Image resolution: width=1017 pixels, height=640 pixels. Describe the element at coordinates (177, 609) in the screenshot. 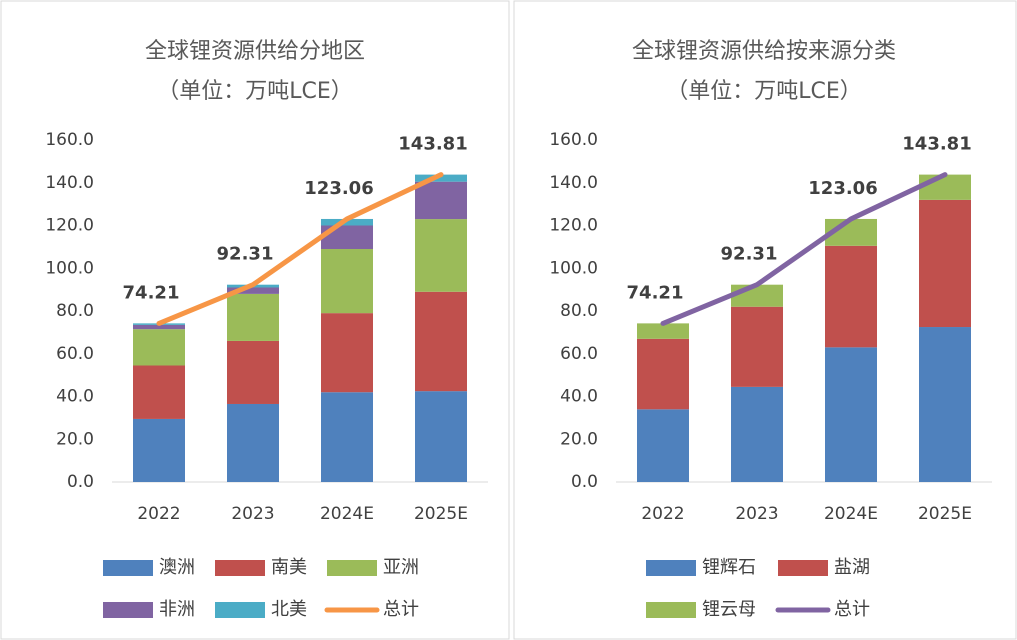

I see `legend-label: 非洲` at that location.